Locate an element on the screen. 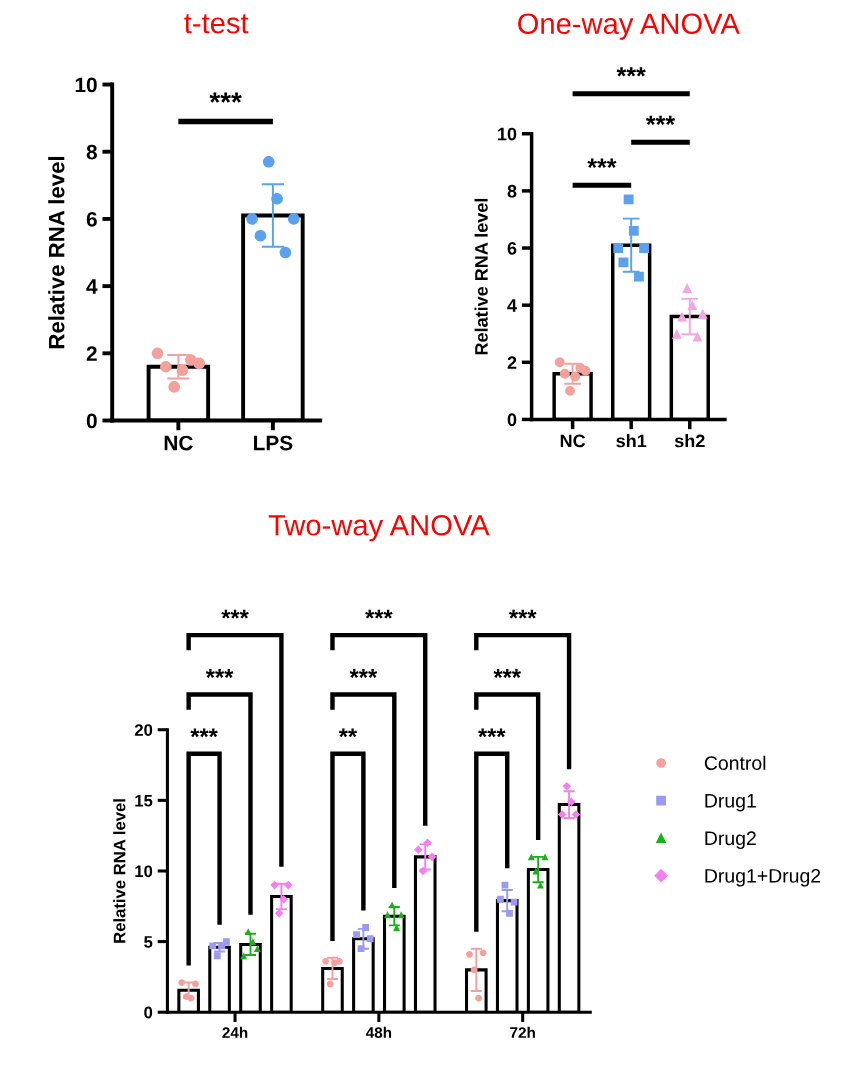 The width and height of the screenshot is (863, 1070). y-tick-label: 5 is located at coordinates (148, 942).